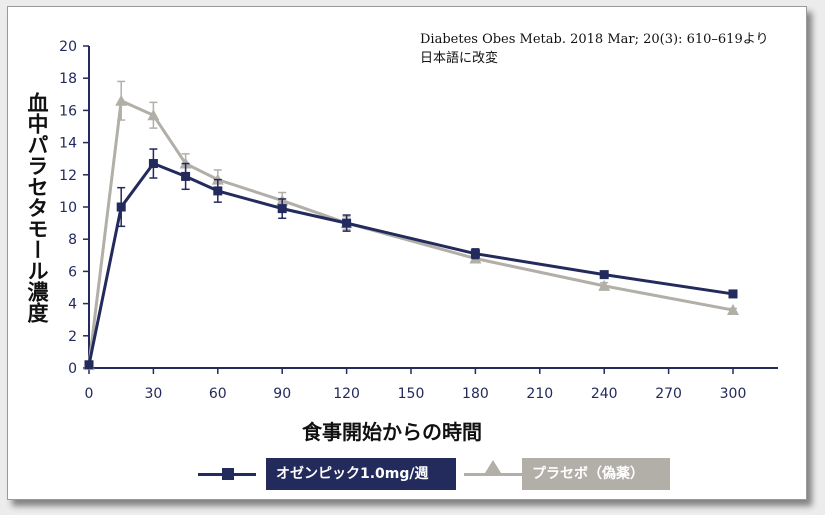 The width and height of the screenshot is (825, 515). Describe the element at coordinates (596, 474) in the screenshot. I see `legend-label-placebo: プラセボ（偽薬）` at that location.